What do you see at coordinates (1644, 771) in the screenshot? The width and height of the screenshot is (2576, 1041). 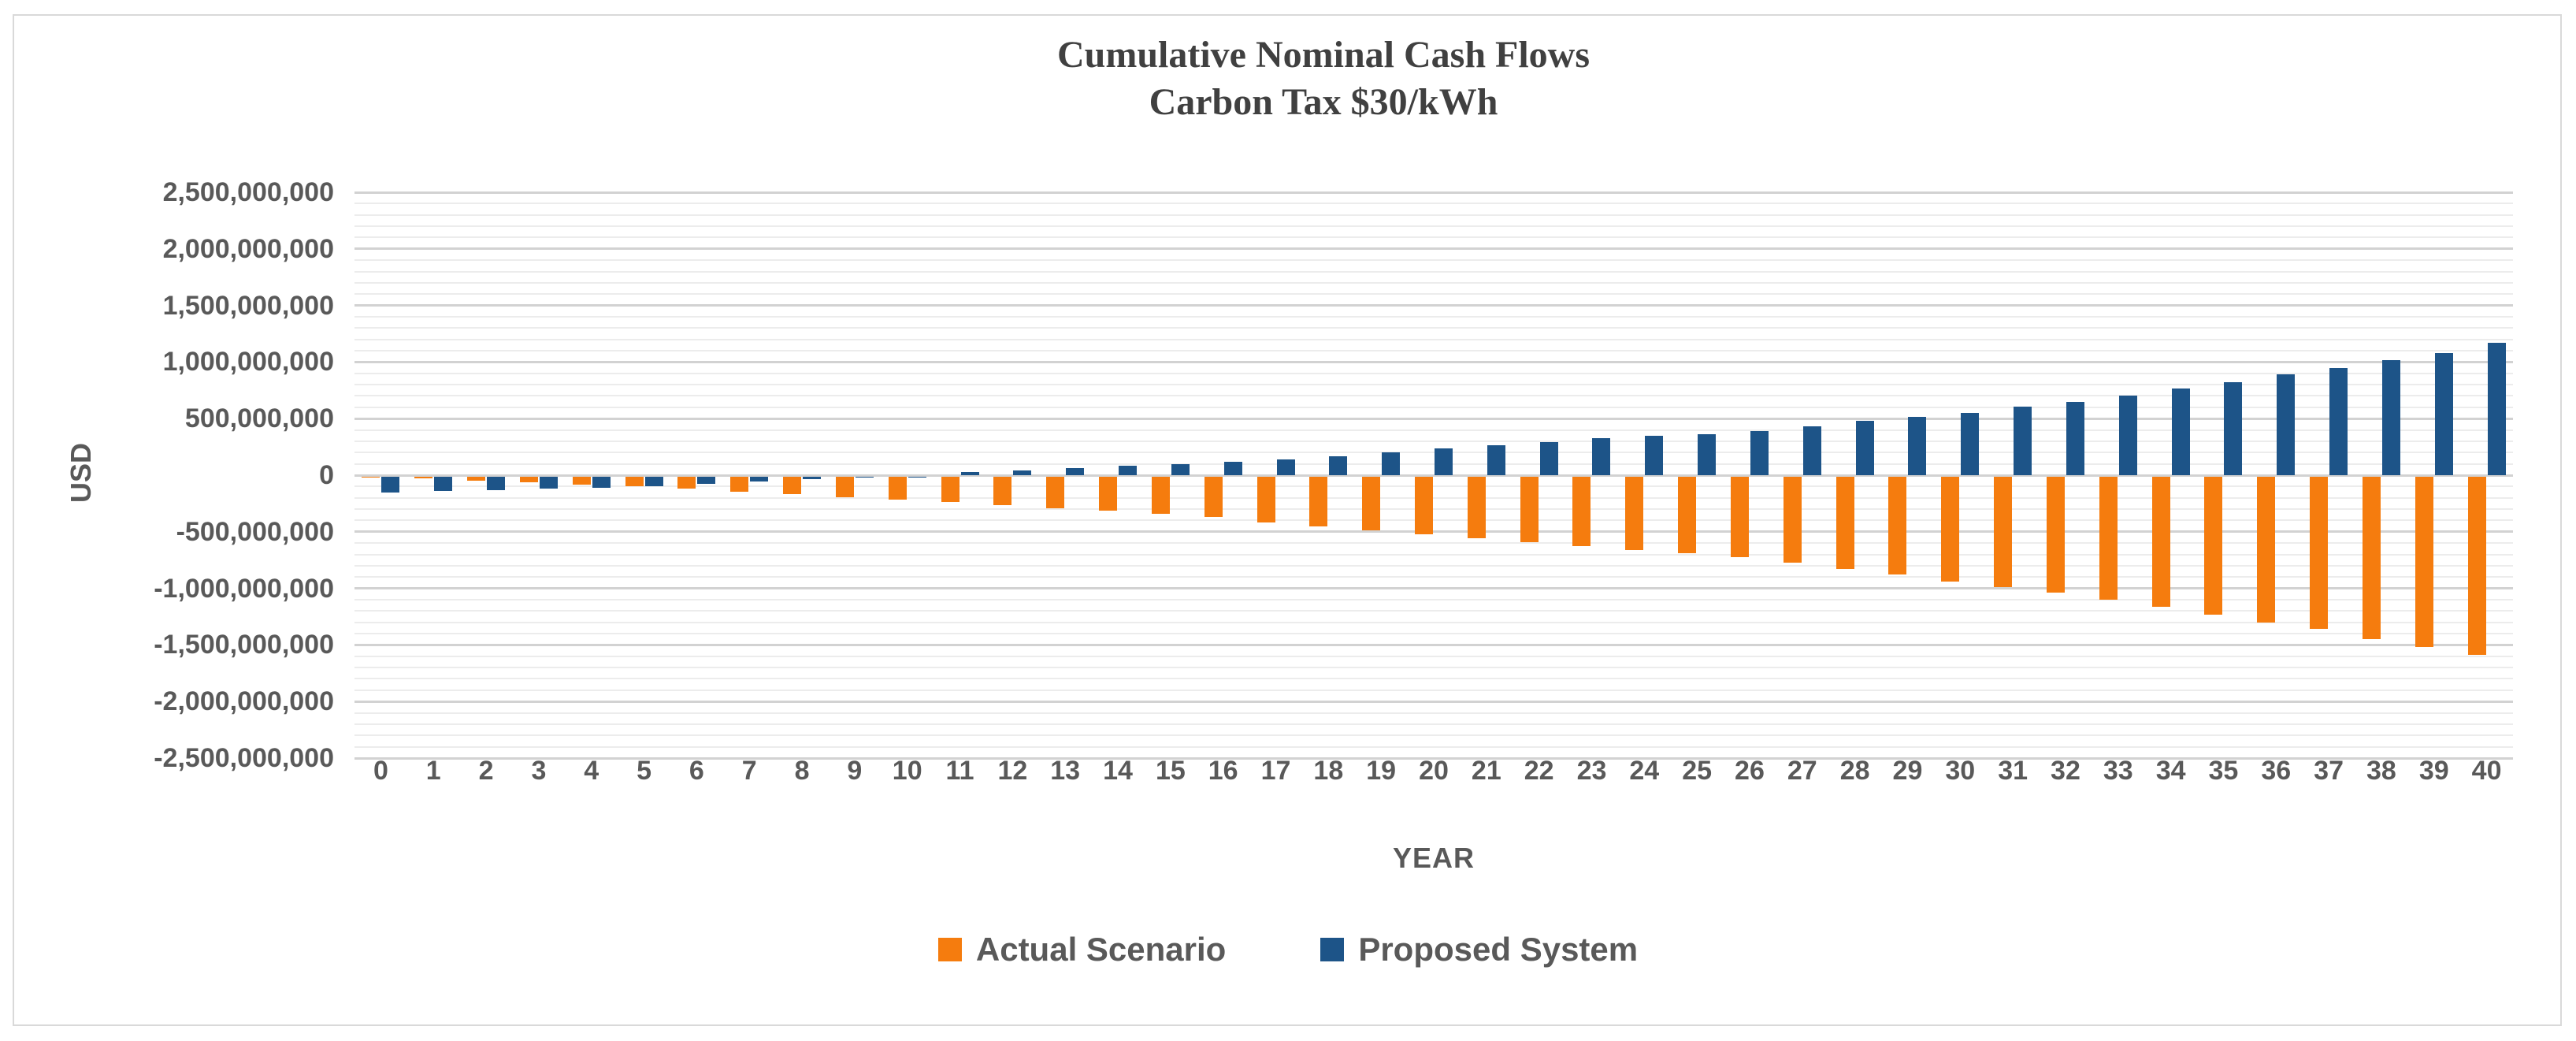 I see `x-tick-label: 24` at bounding box center [1644, 771].